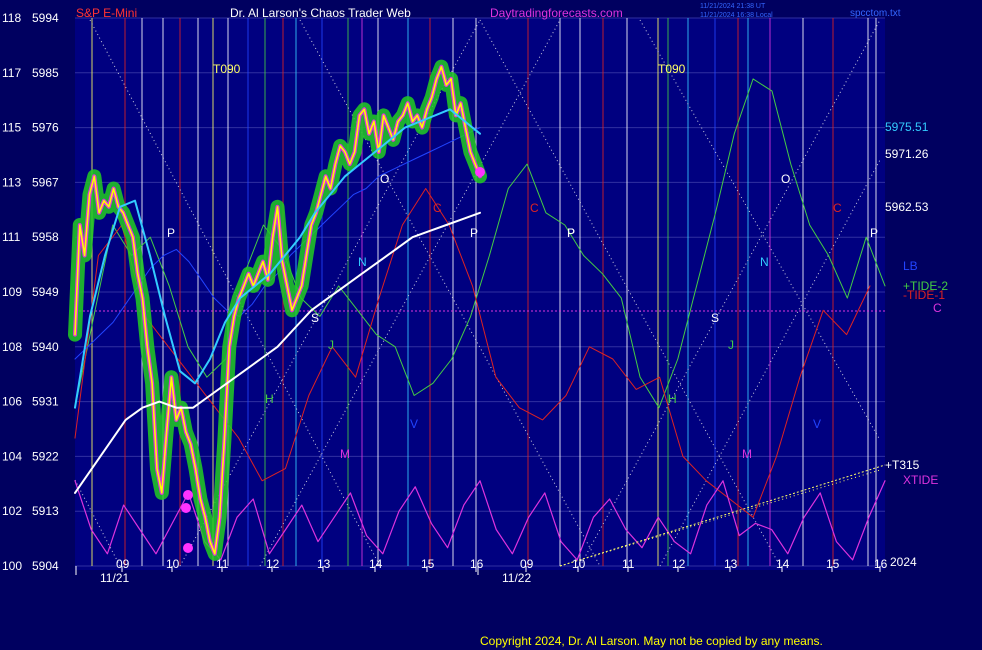 The height and width of the screenshot is (650, 982). I want to click on y-tick-right: 5931, so click(45, 402).